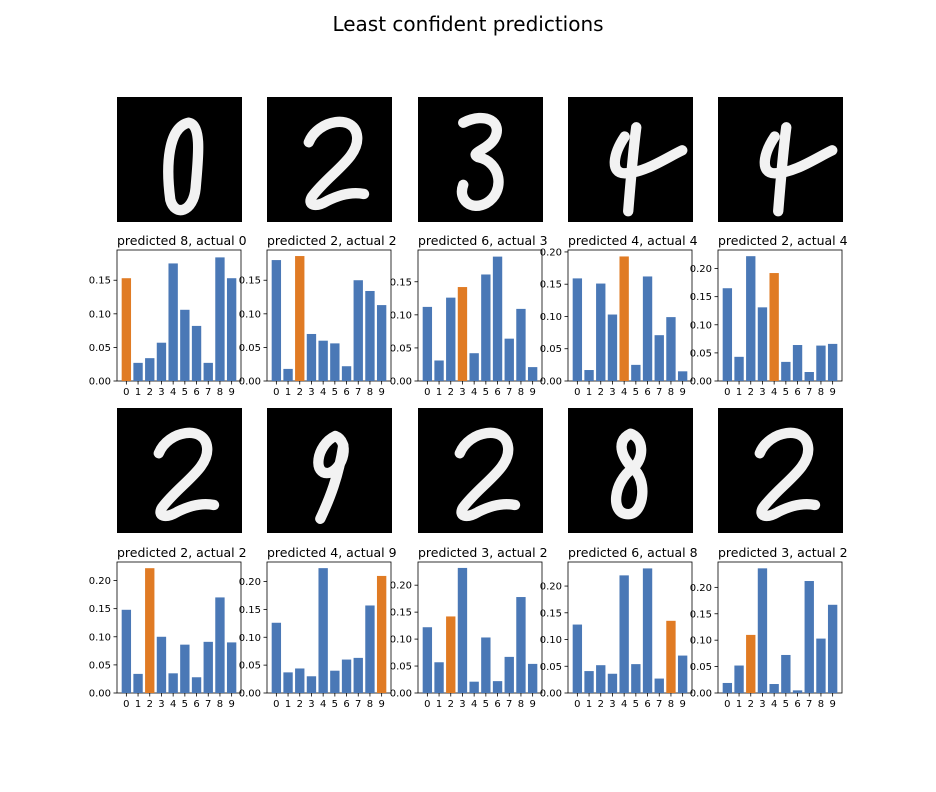 This screenshot has width=936, height=792. I want to click on plot-title: predicted 8, actual 0, so click(182, 240).